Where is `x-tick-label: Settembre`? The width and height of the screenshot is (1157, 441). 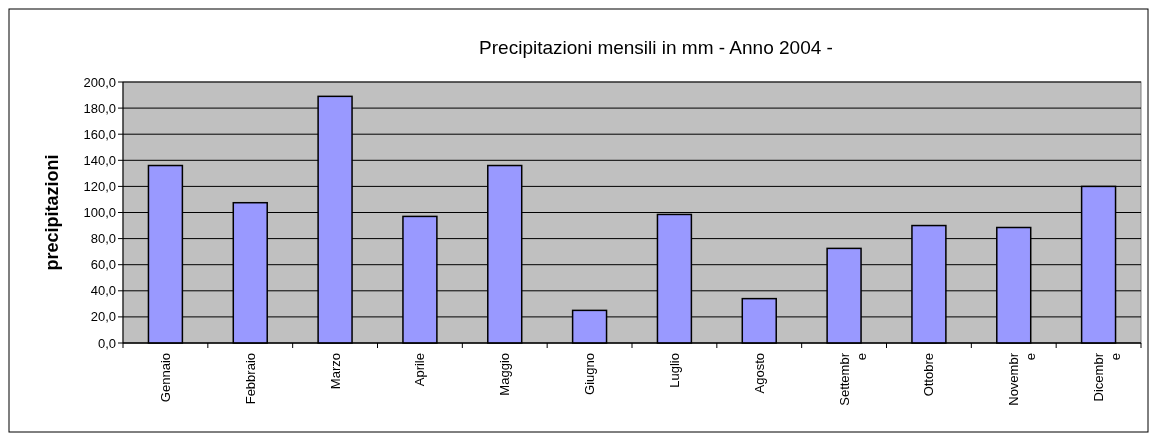
x-tick-label: Settembre is located at coordinates (852, 379).